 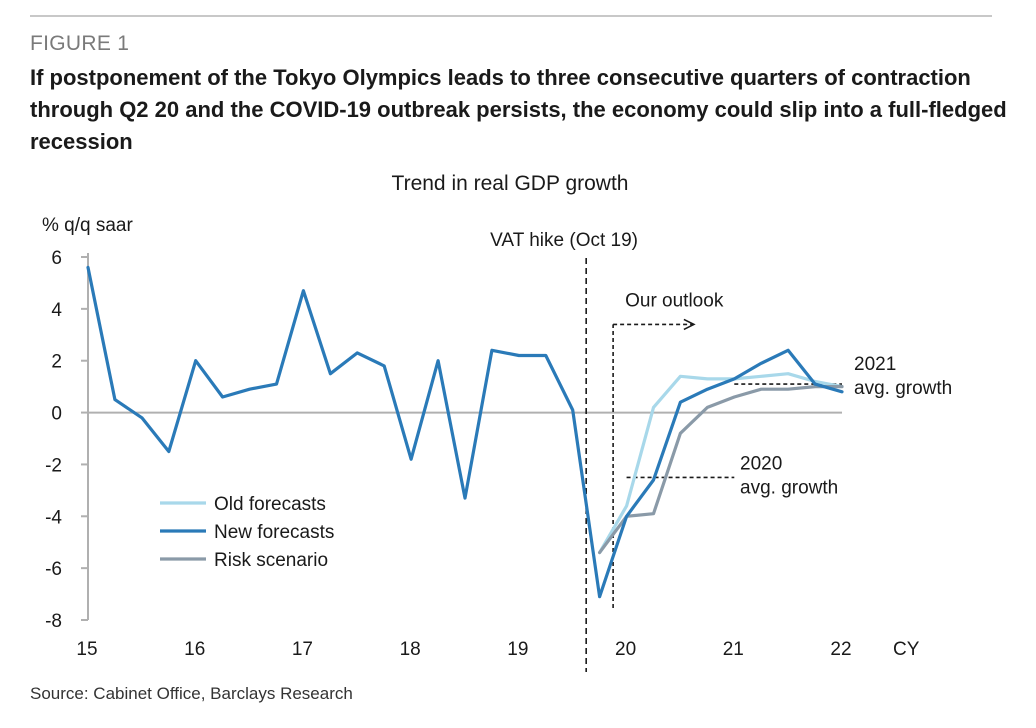 What do you see at coordinates (194, 649) in the screenshot?
I see `x-tick-label: 16` at bounding box center [194, 649].